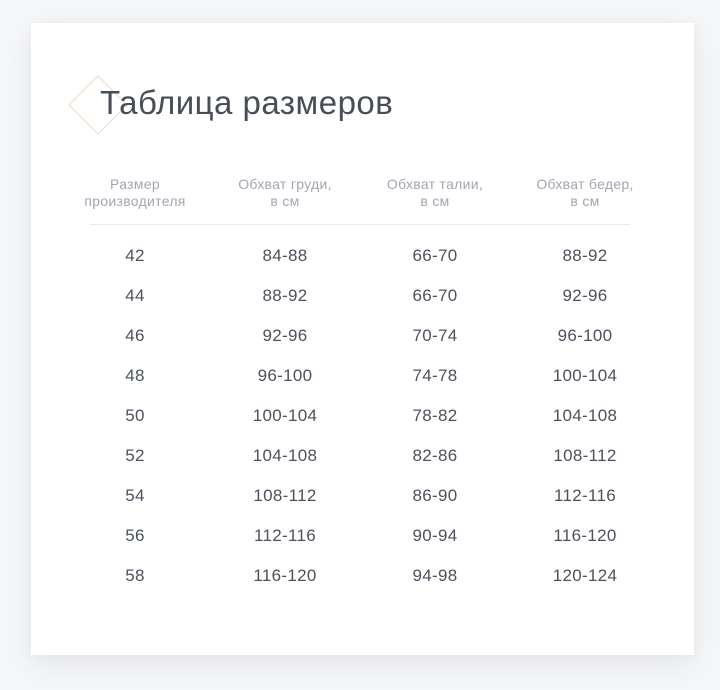 This screenshot has height=690, width=720. I want to click on cell-hips: 108-112, so click(585, 455).